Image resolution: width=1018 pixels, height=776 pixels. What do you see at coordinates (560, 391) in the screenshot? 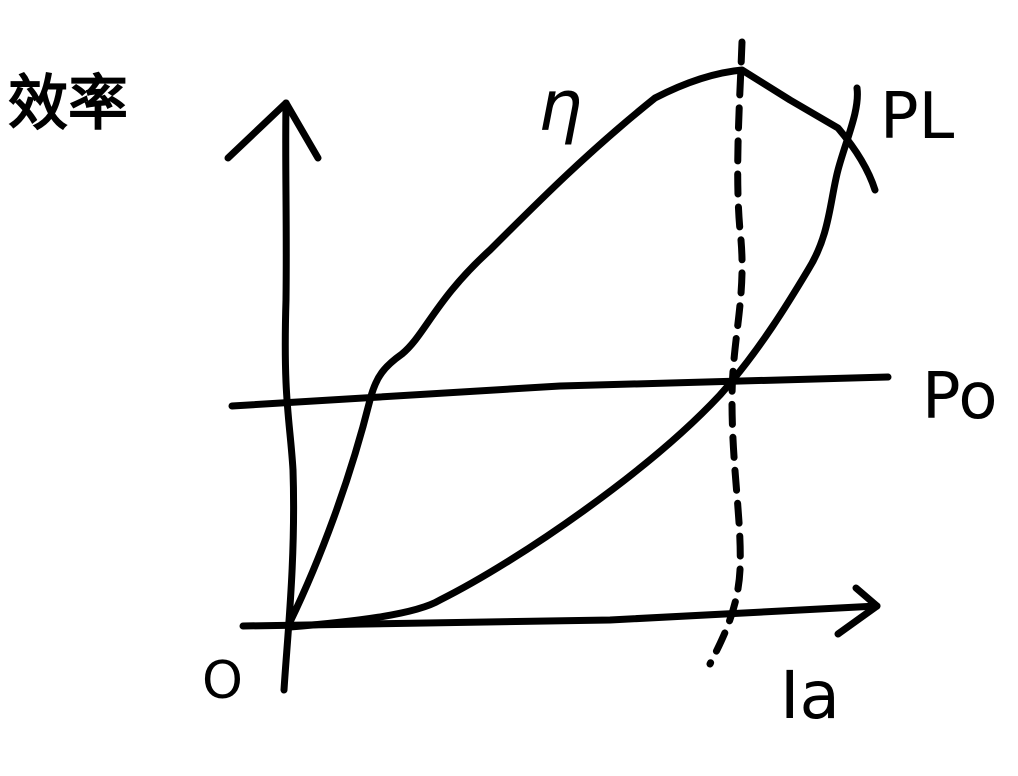
I see `constant-loss-line` at bounding box center [560, 391].